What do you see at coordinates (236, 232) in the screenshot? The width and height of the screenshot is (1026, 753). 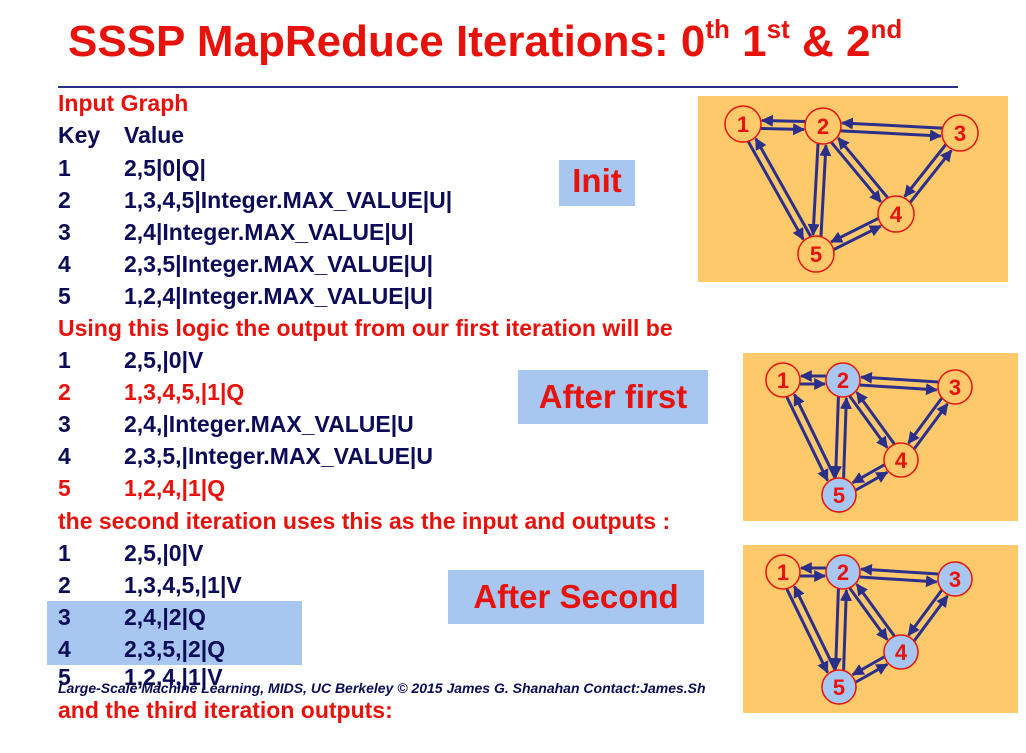 I see `input-row-3: 3 2,4|Integer.MAX_VALUE|U|` at bounding box center [236, 232].